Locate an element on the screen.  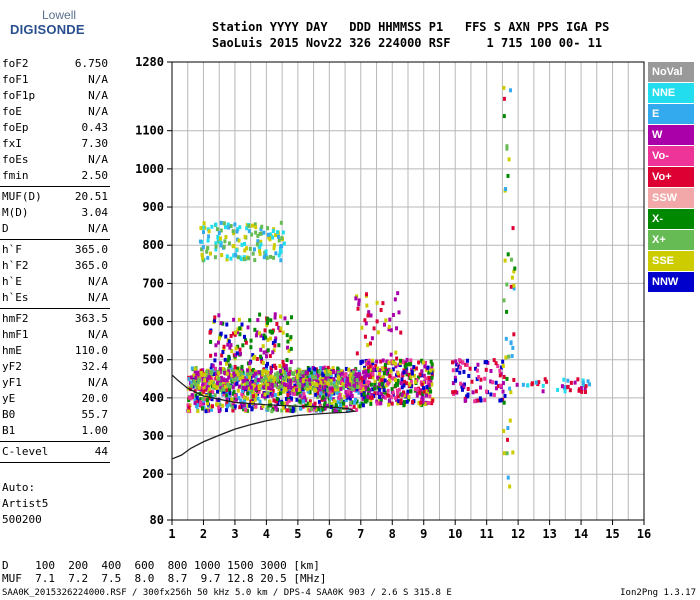
y-tick-label: 200 is located at coordinates (153, 474).